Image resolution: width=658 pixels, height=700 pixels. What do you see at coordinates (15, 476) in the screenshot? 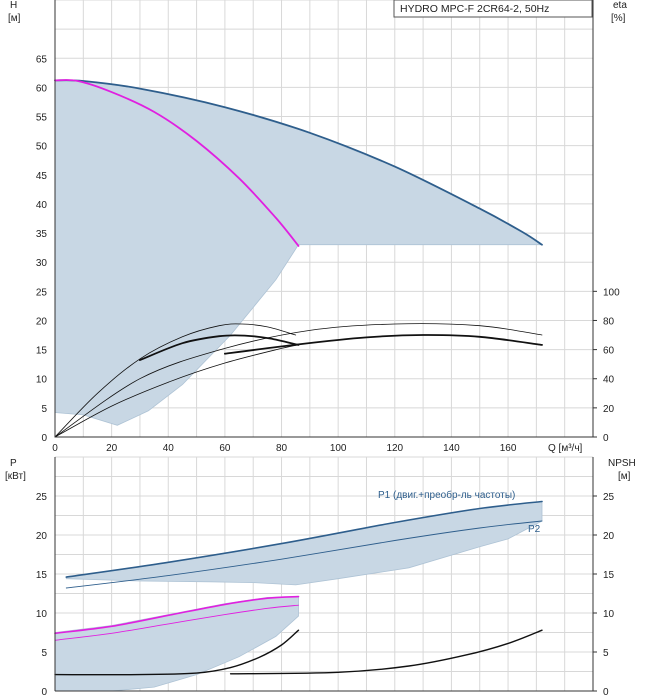
I see `p-axis-unit: [кВт]` at bounding box center [15, 476].